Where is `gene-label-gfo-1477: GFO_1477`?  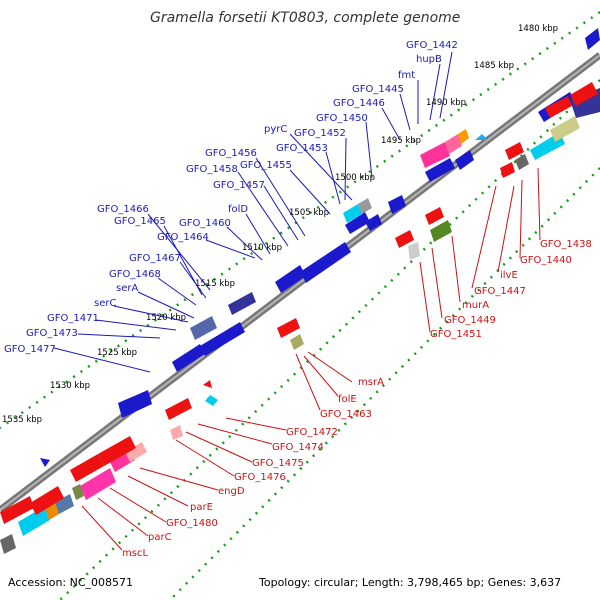 gene-label-gfo-1477: GFO_1477 is located at coordinates (30, 349).